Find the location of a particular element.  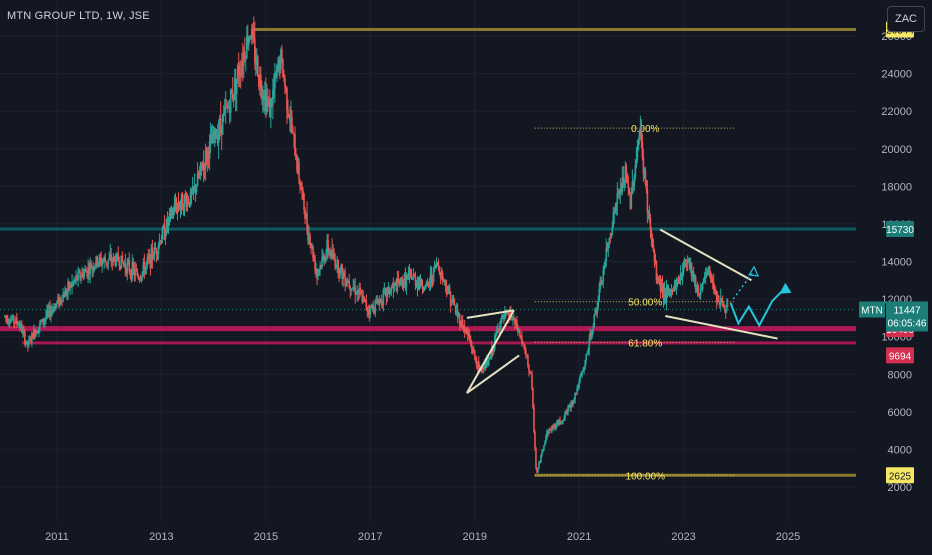

price-label-text: 15730 is located at coordinates (900, 230).